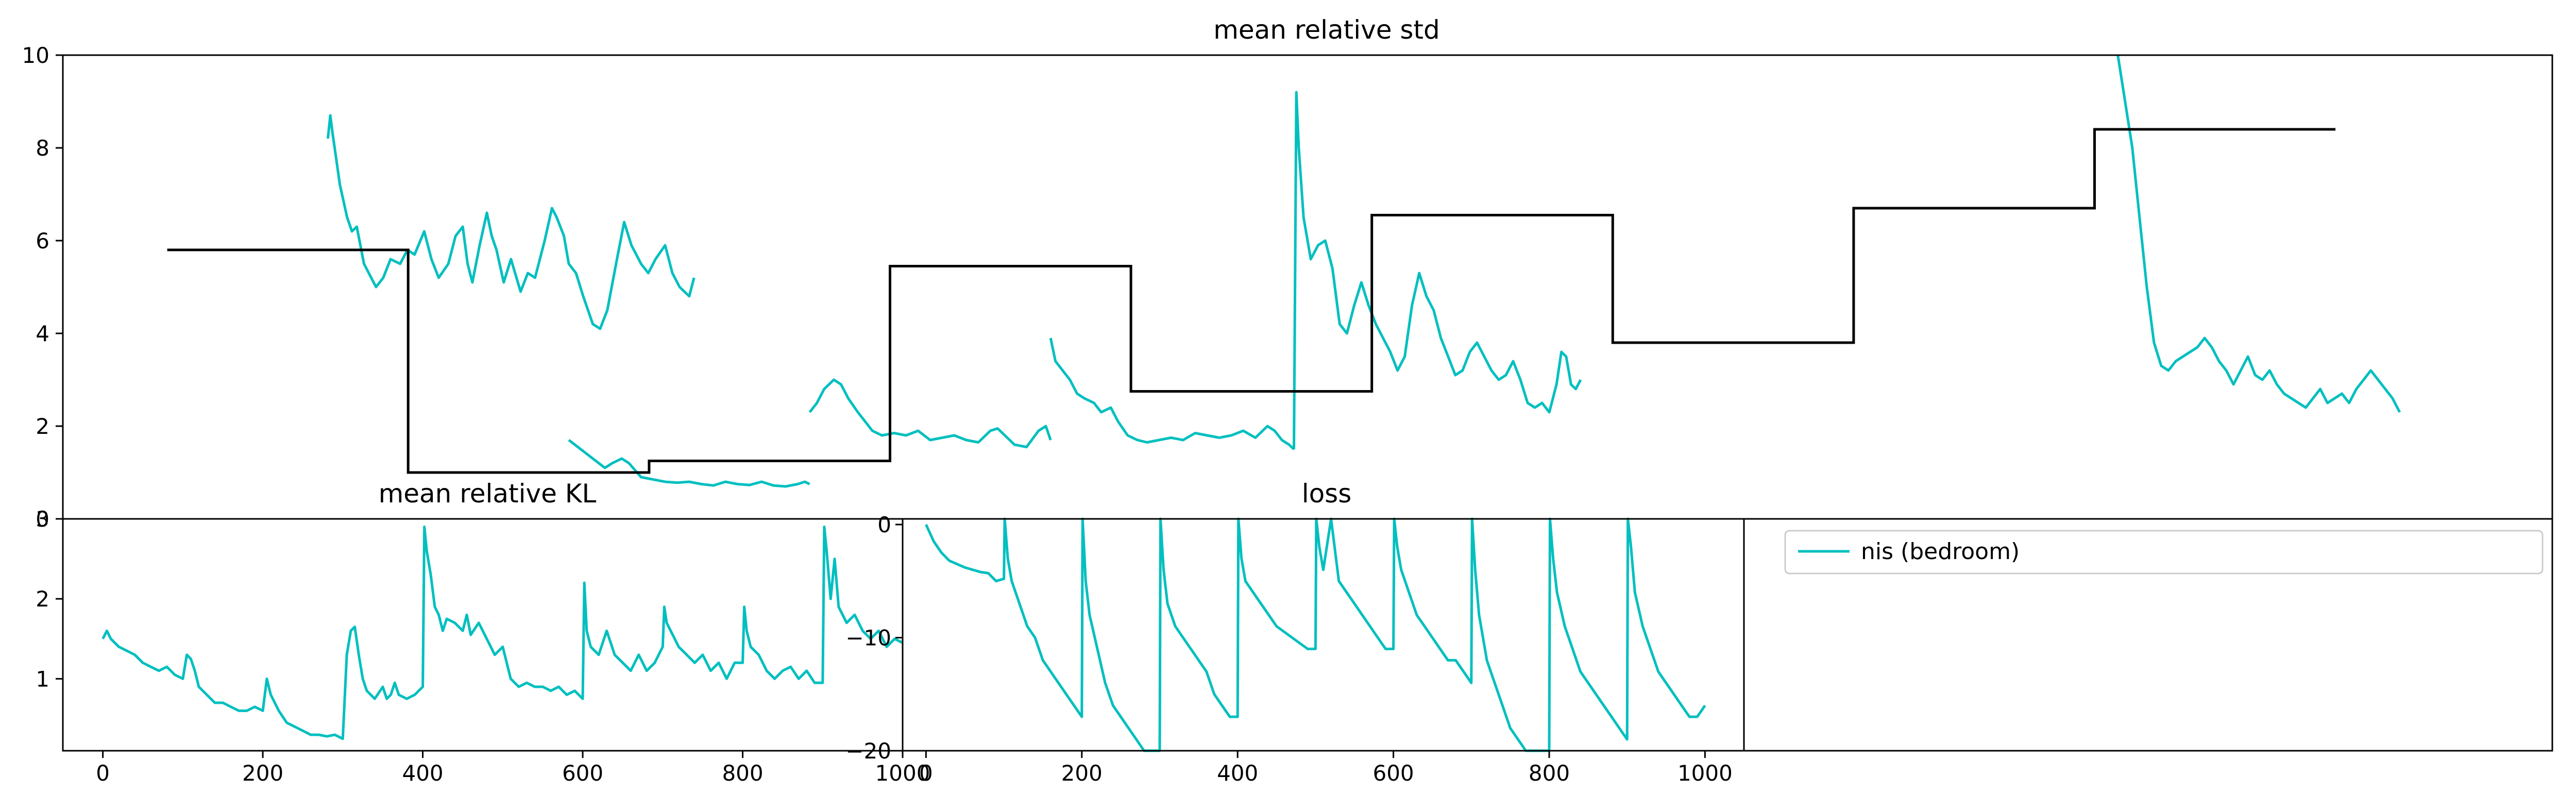 The width and height of the screenshot is (2576, 810). I want to click on kl-y-axis: 1 2 3, so click(49, 599).